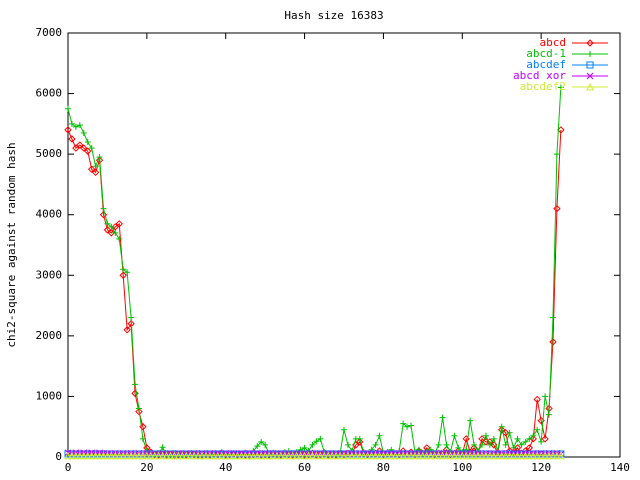 The image size is (640, 480). What do you see at coordinates (49, 93) in the screenshot?
I see `y-tick-label: 6000` at bounding box center [49, 93].